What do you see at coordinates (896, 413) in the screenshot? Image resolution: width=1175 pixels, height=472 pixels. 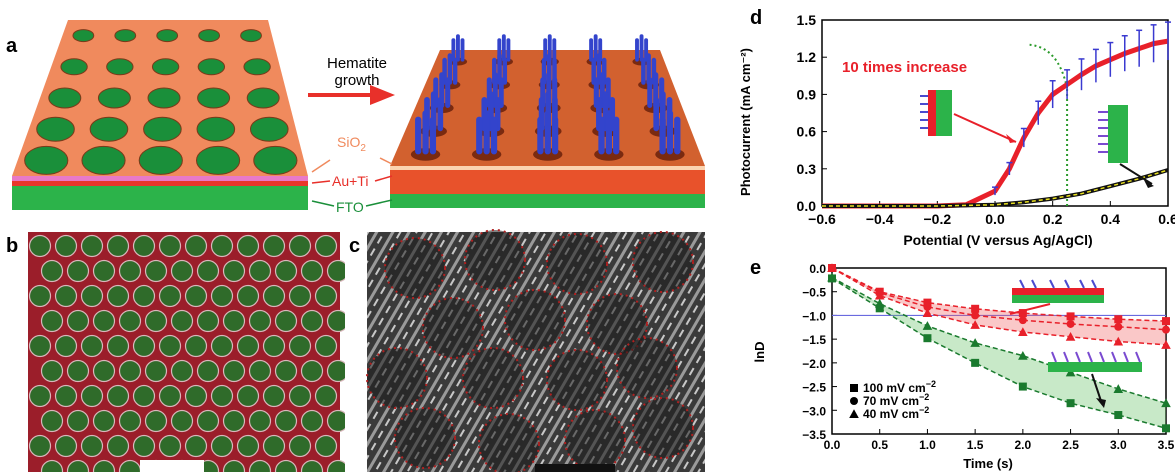 I see `legend-label: 40 mV cm−2` at bounding box center [896, 413].